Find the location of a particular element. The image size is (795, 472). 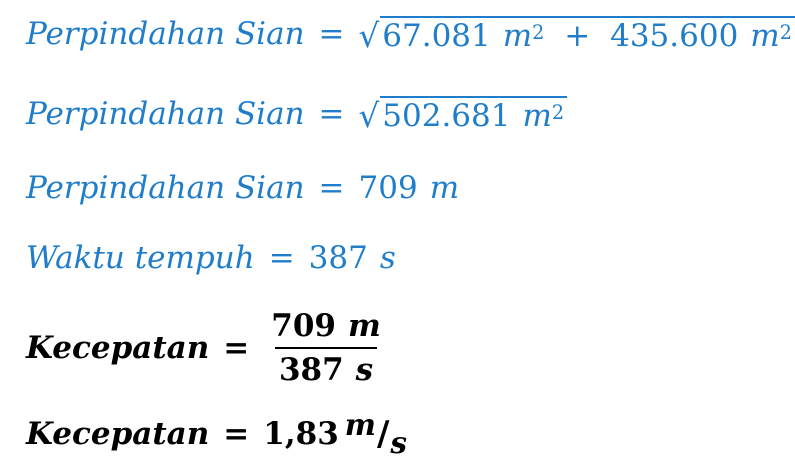

term-value: 502.681 is located at coordinates (446, 116).